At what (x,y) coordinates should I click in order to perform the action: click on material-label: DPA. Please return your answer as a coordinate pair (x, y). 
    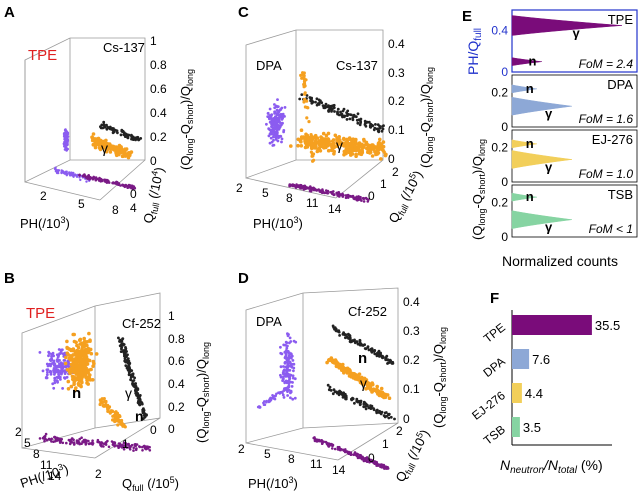
    Looking at the image, I should click on (269, 65).